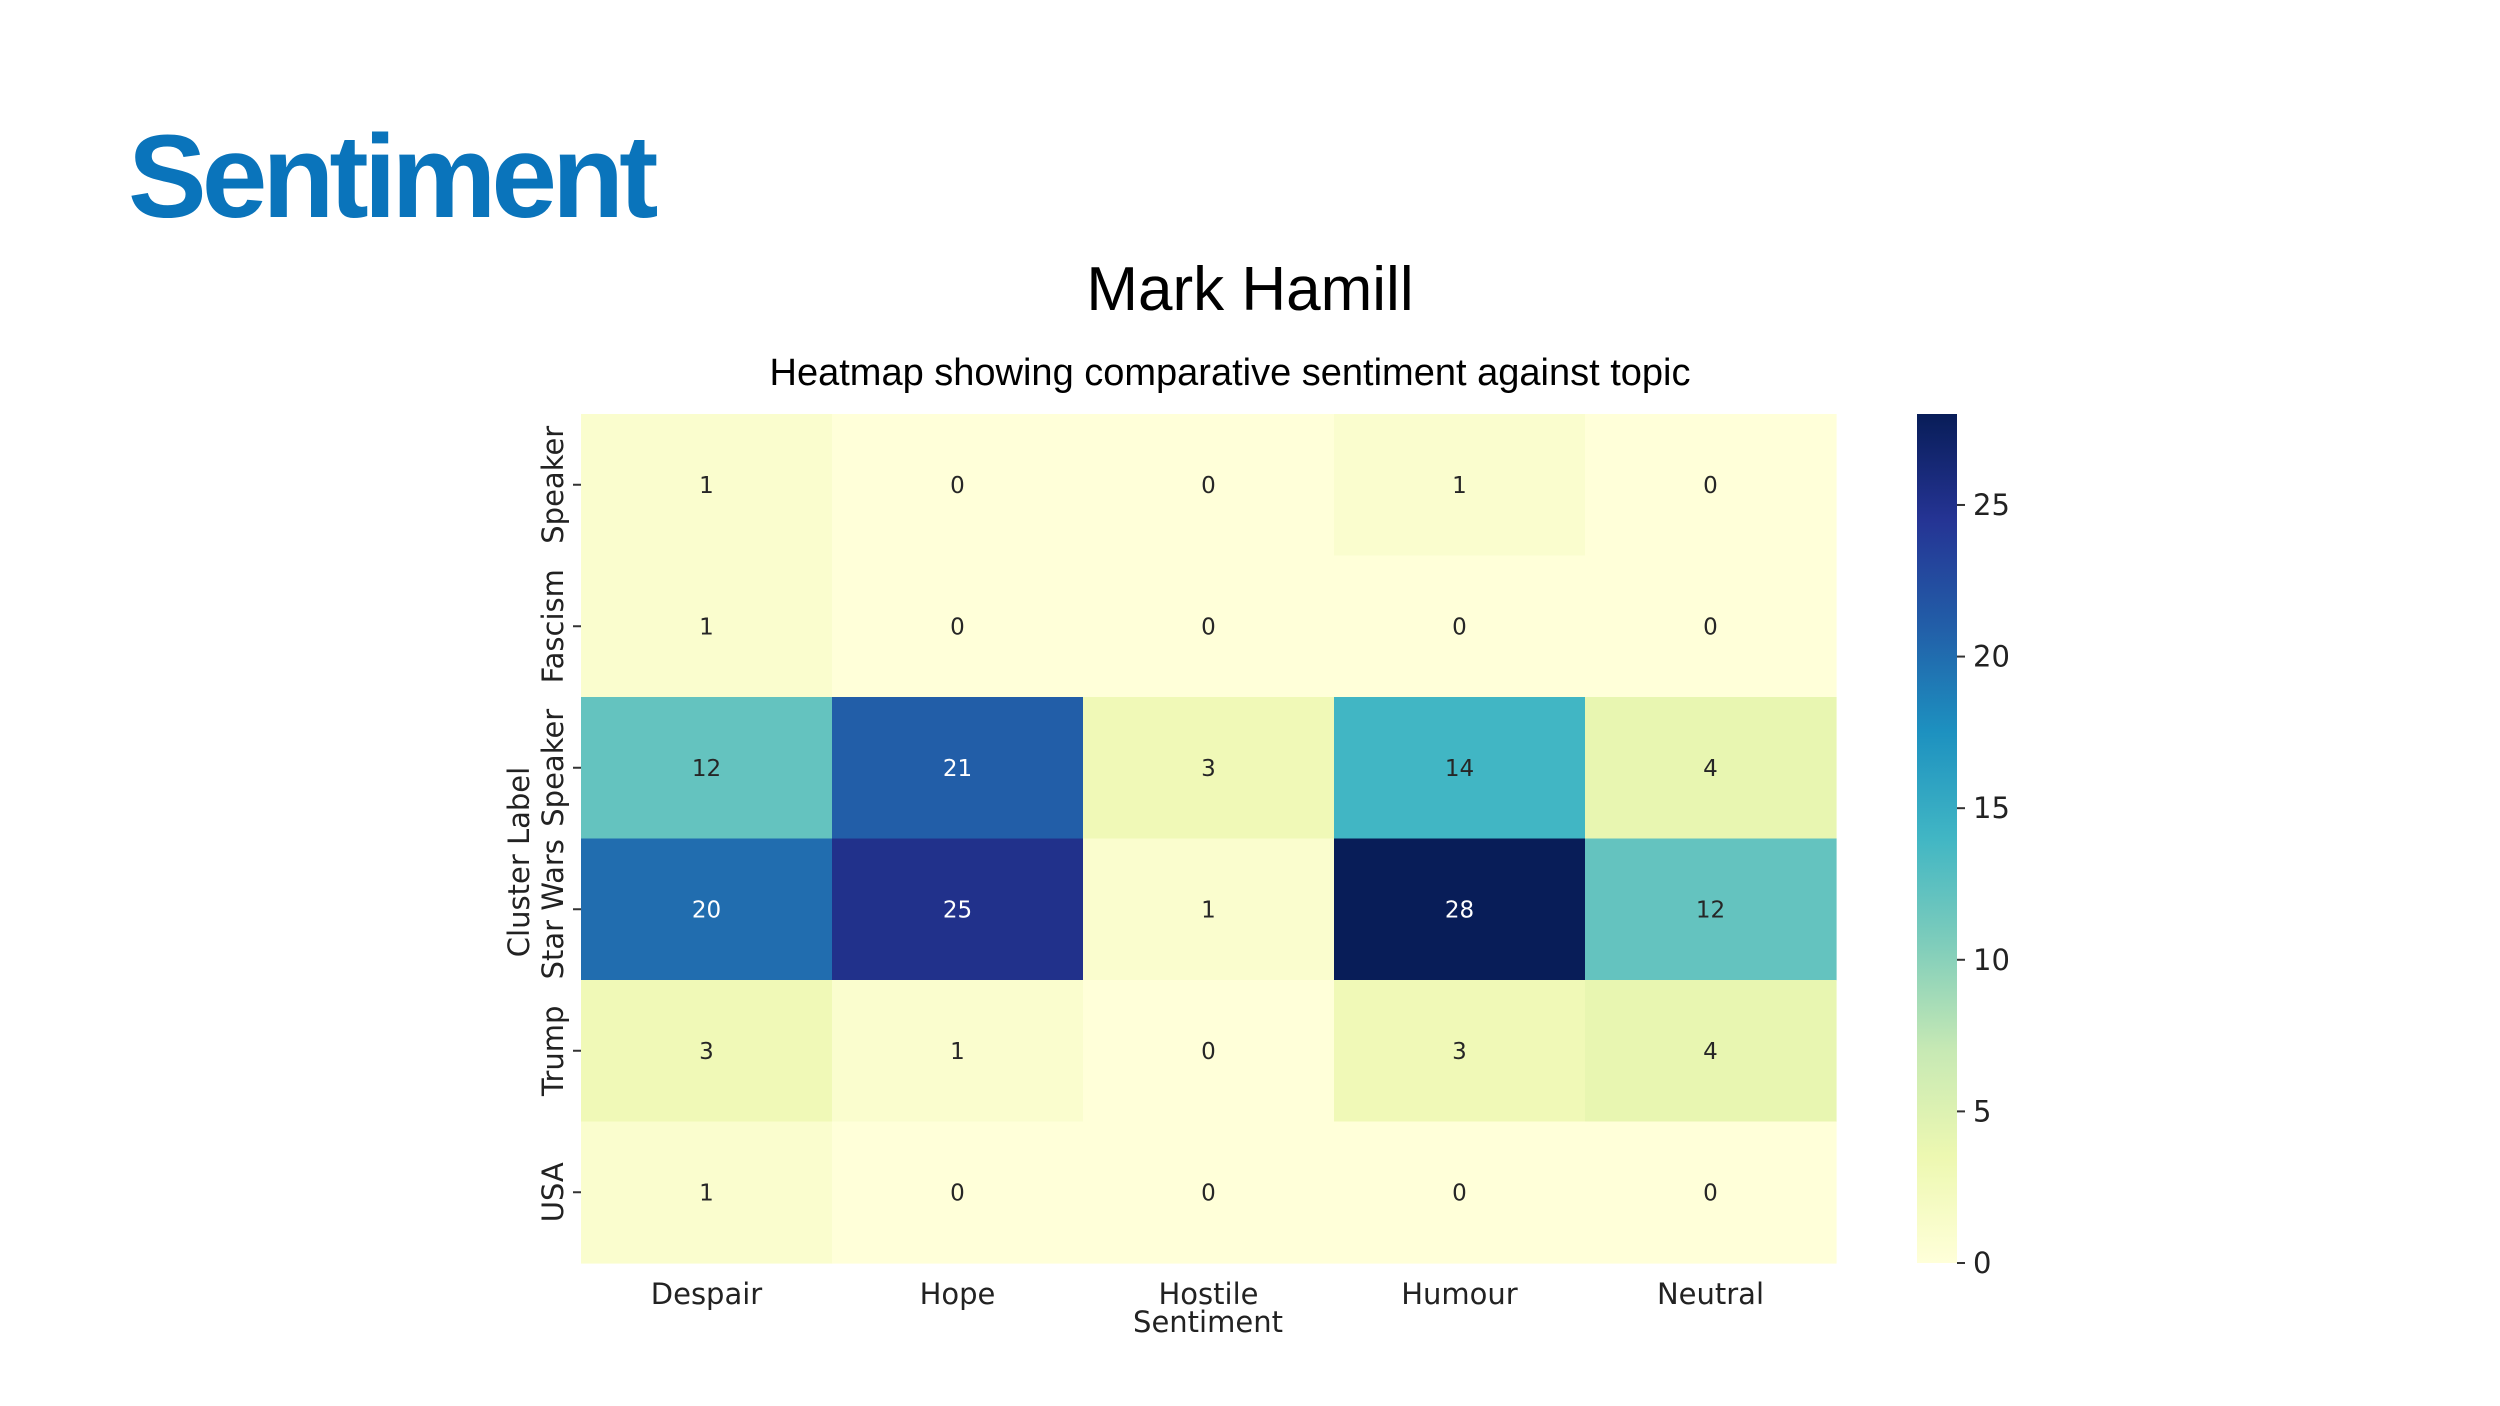  What do you see at coordinates (1710, 1294) in the screenshot?
I see `x-tick-label: Neutral` at bounding box center [1710, 1294].